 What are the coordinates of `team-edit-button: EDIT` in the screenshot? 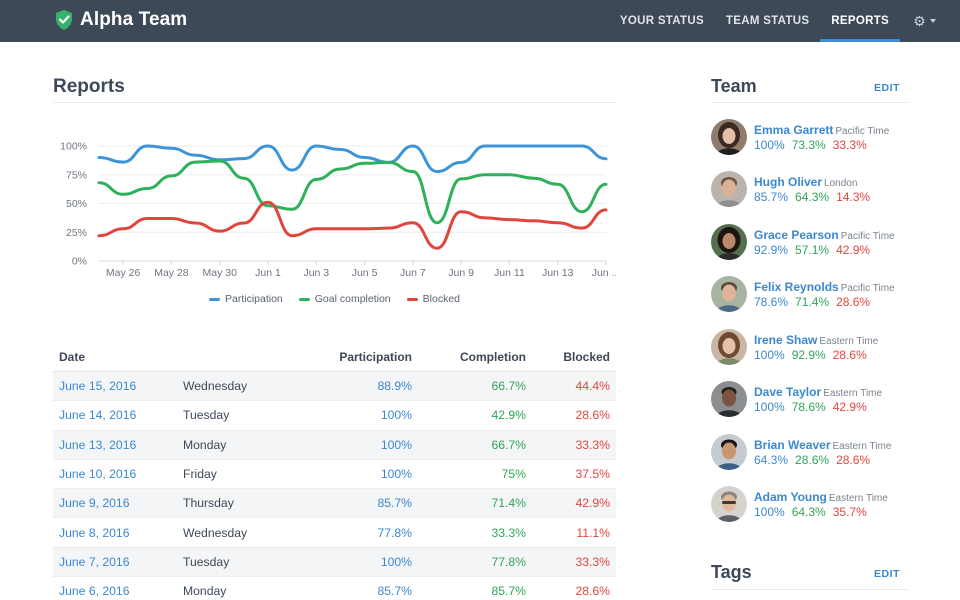 It's located at (887, 88).